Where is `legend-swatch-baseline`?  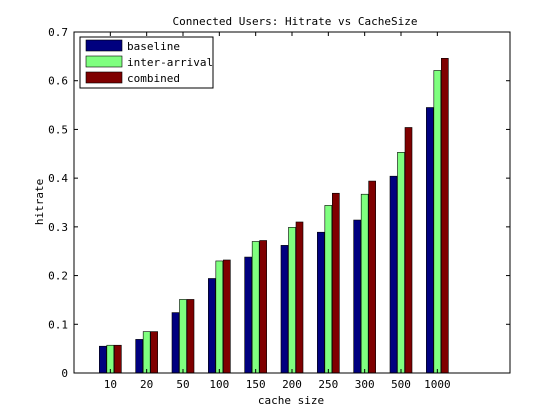 legend-swatch-baseline is located at coordinates (104, 45).